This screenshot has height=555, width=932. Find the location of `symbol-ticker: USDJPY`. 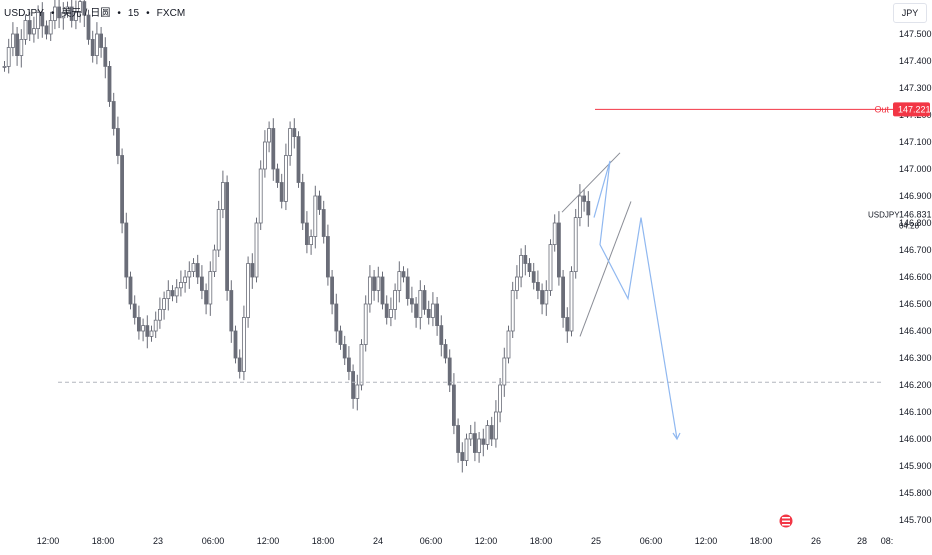

symbol-ticker: USDJPY is located at coordinates (24, 13).